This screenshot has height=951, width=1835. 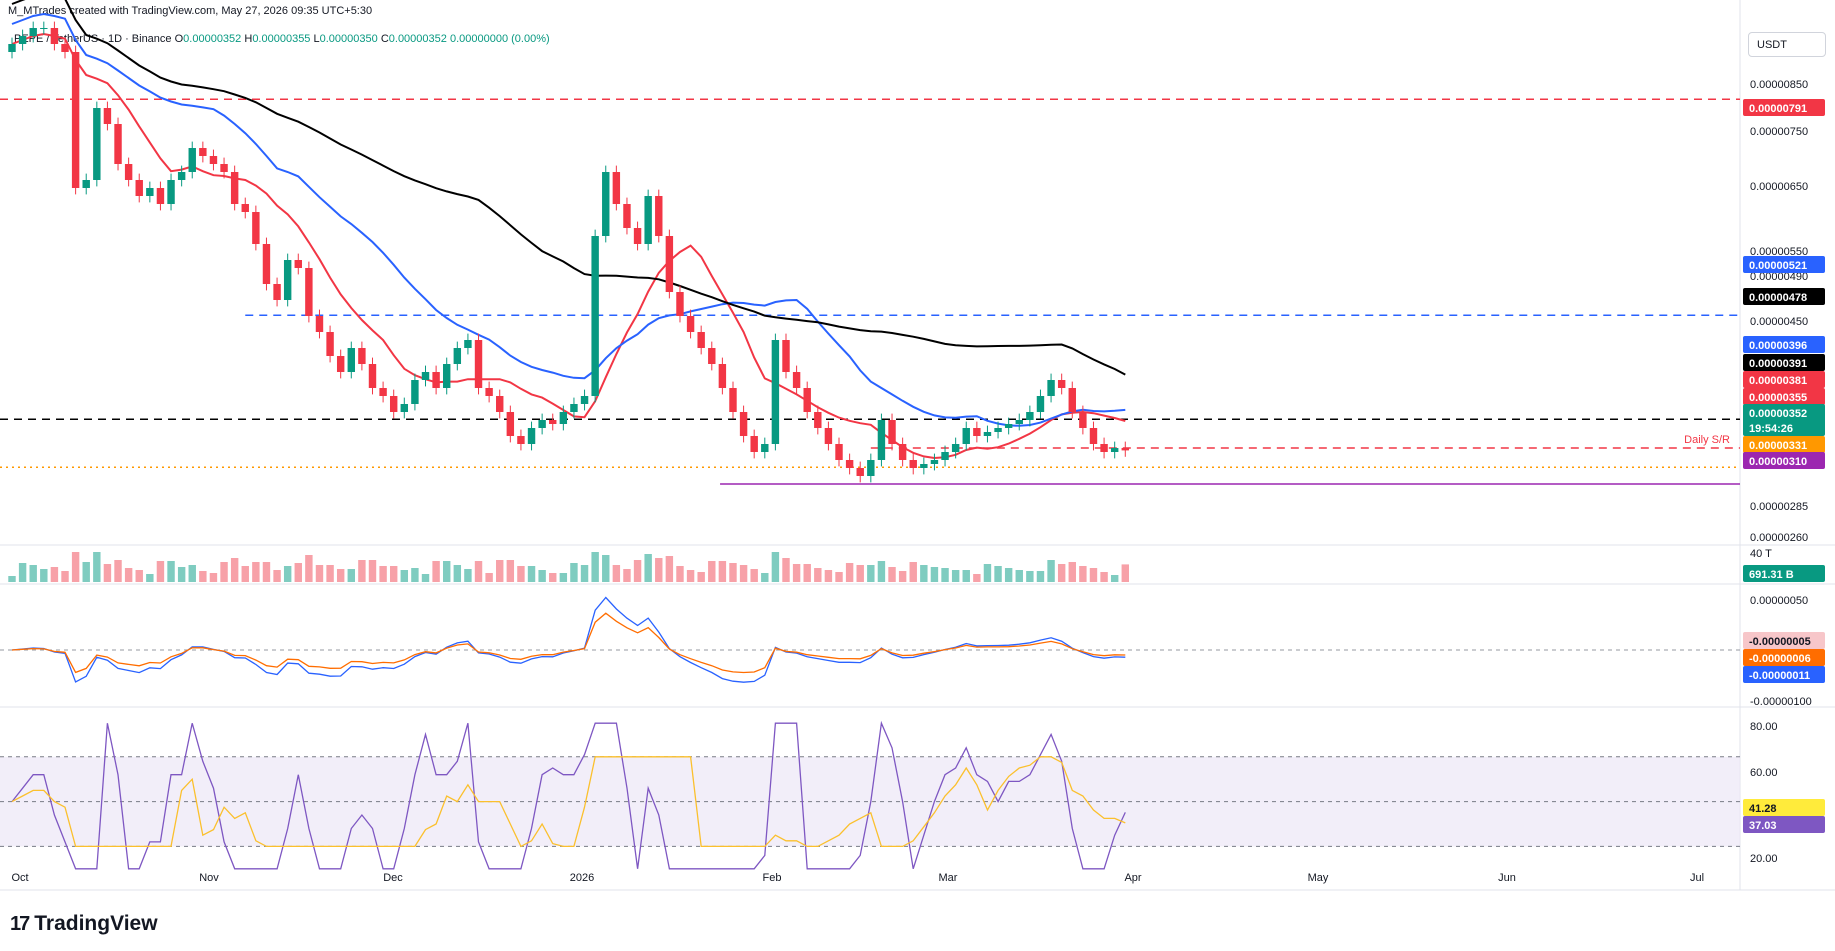 What do you see at coordinates (1779, 132) in the screenshot?
I see `price-tick-label: 0.00000750` at bounding box center [1779, 132].